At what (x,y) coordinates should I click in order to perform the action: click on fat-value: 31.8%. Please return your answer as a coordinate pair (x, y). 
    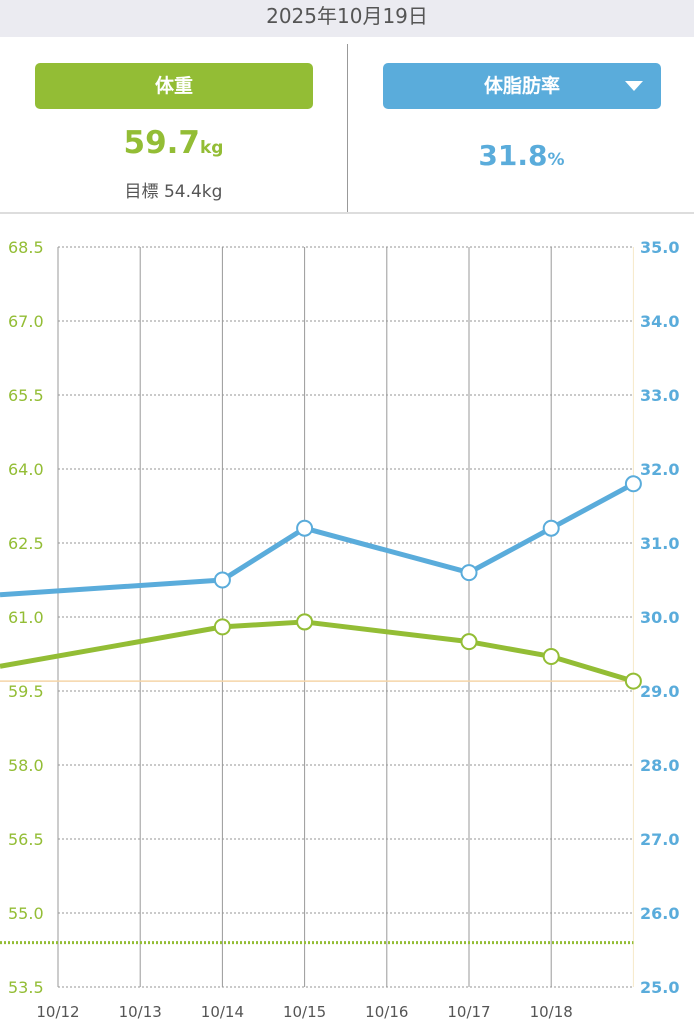
    Looking at the image, I should click on (521, 155).